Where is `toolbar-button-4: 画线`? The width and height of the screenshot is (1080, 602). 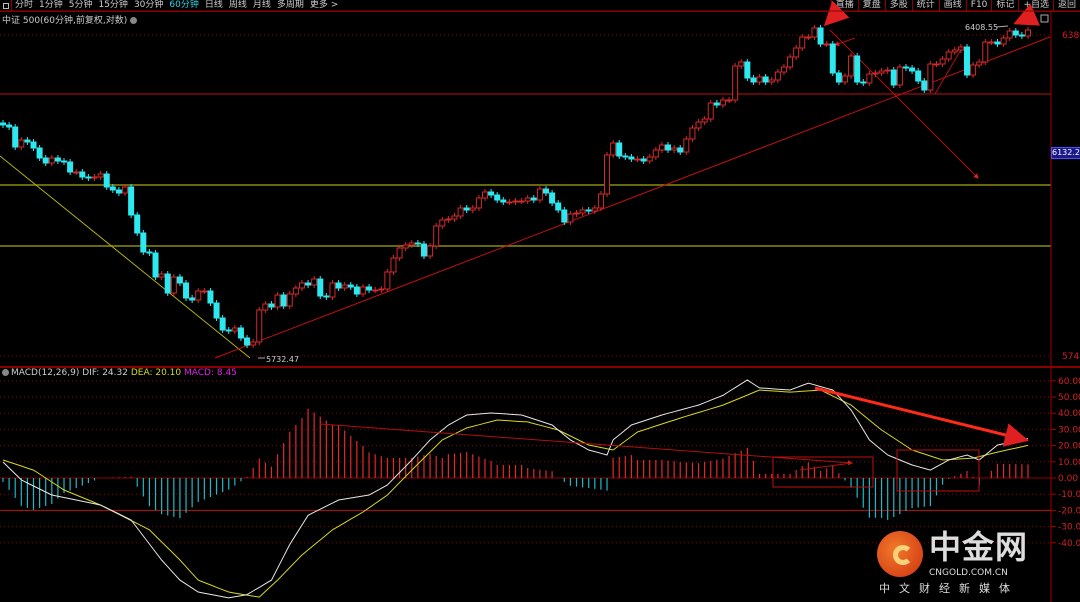
toolbar-button-4: 画线 is located at coordinates (952, 5).